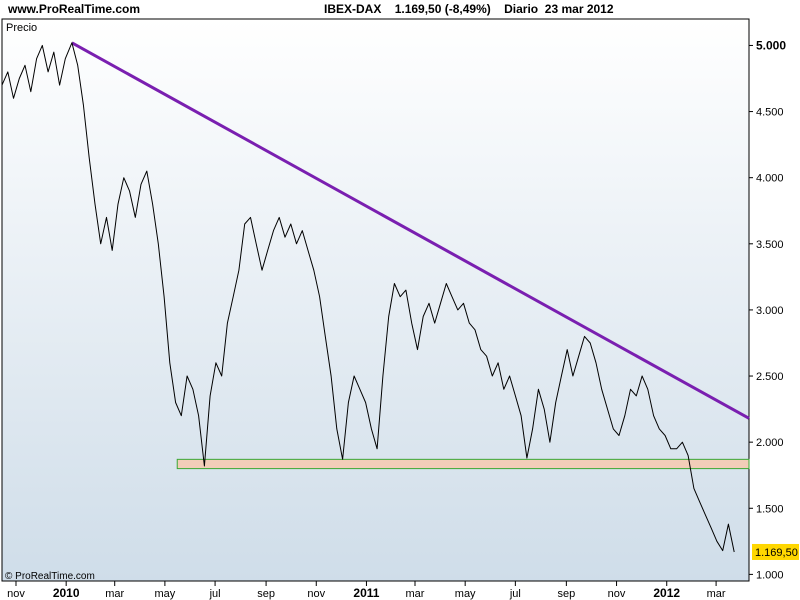 The height and width of the screenshot is (600, 800). I want to click on x-tick-label: 2010, so click(66, 593).